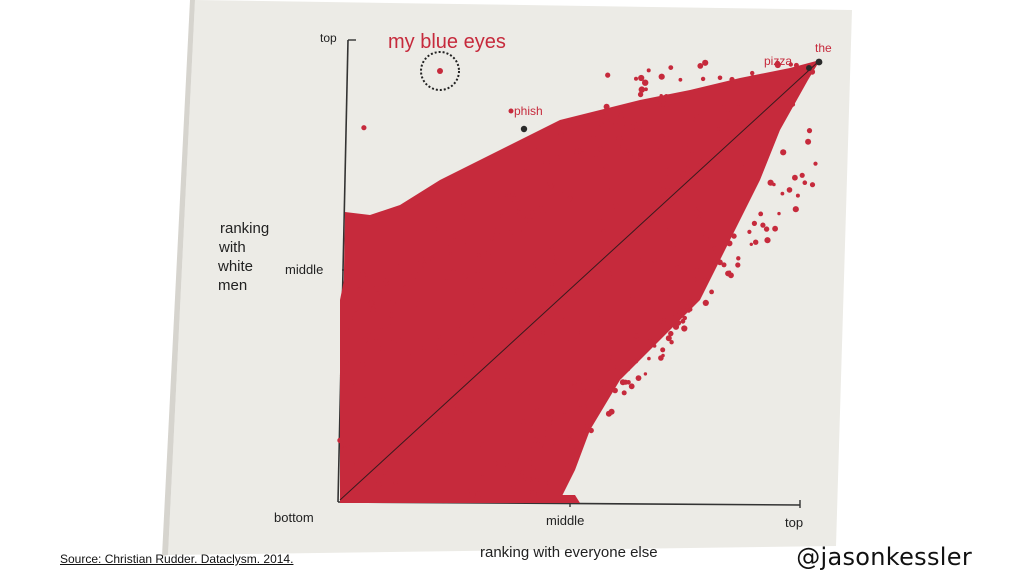  Describe the element at coordinates (732, 79) in the screenshot. I see `outlier-point` at that location.